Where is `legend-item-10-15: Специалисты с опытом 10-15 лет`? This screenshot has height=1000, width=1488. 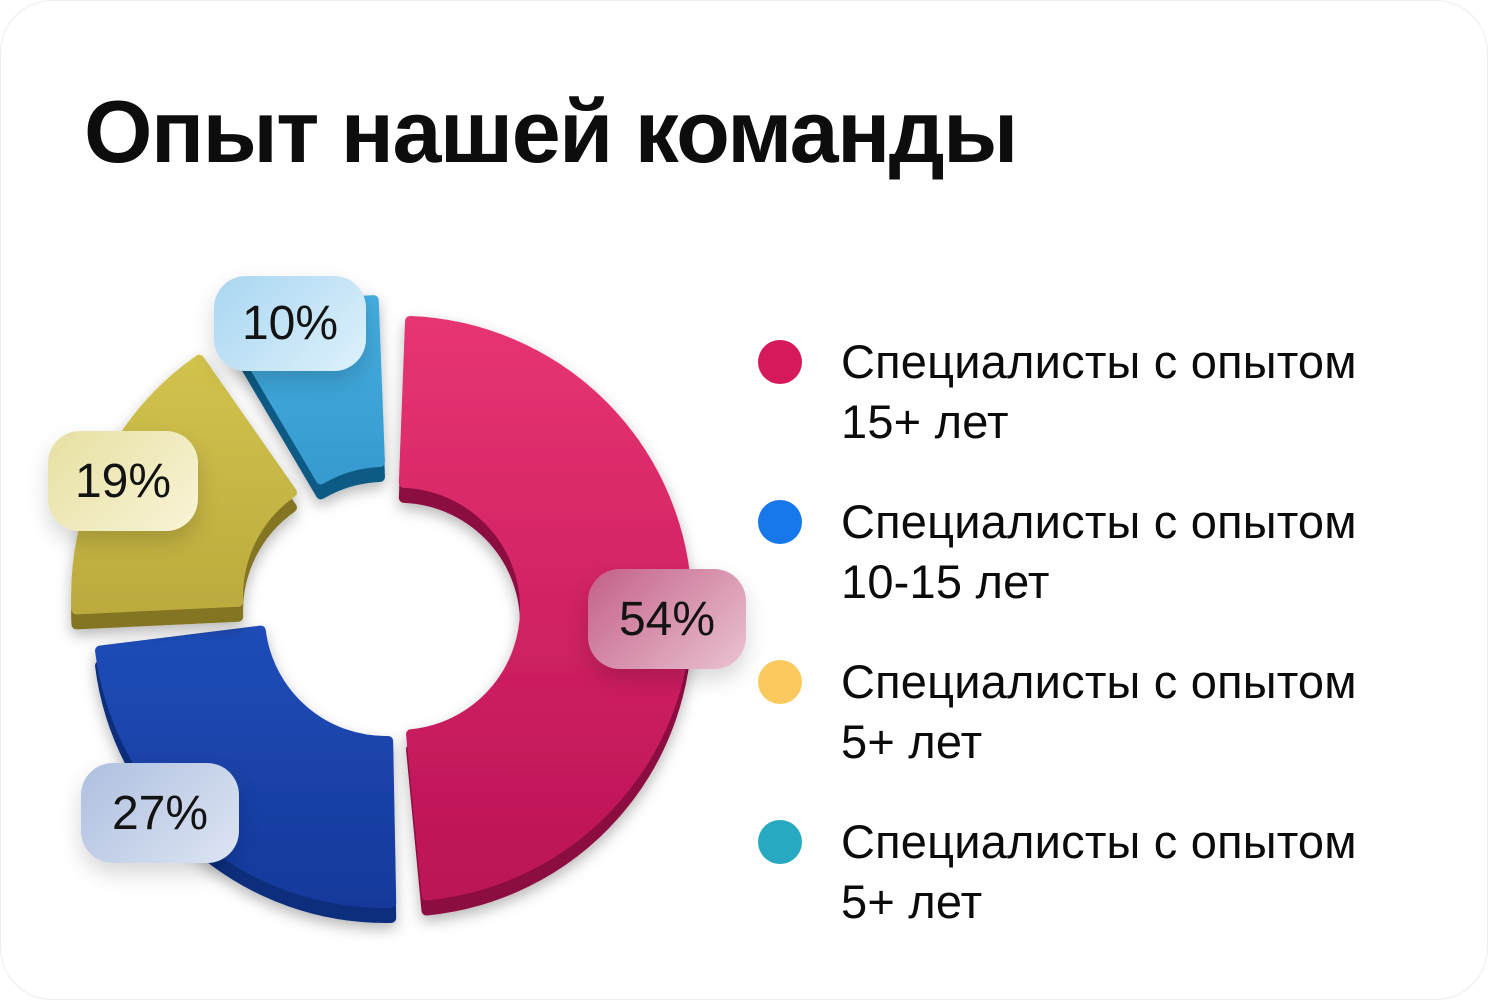
legend-item-10-15: Специалисты с опытом 10-15 лет is located at coordinates (1088, 552).